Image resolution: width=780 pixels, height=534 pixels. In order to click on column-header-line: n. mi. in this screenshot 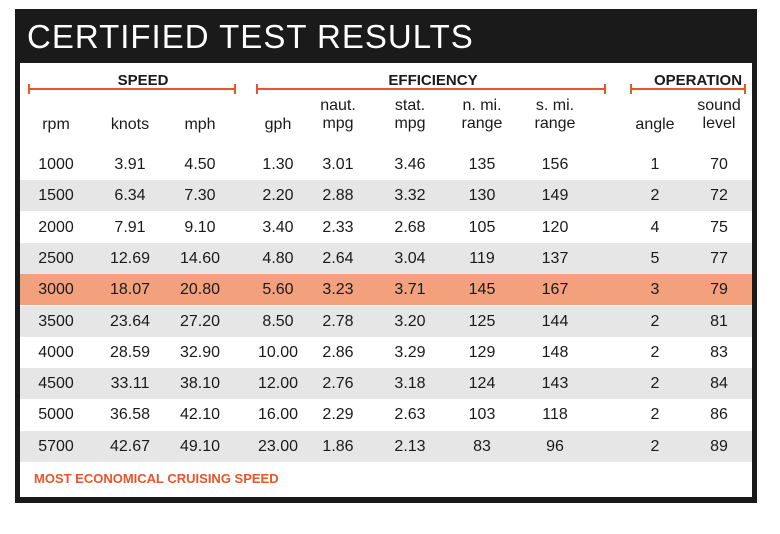, I will do `click(482, 105)`.